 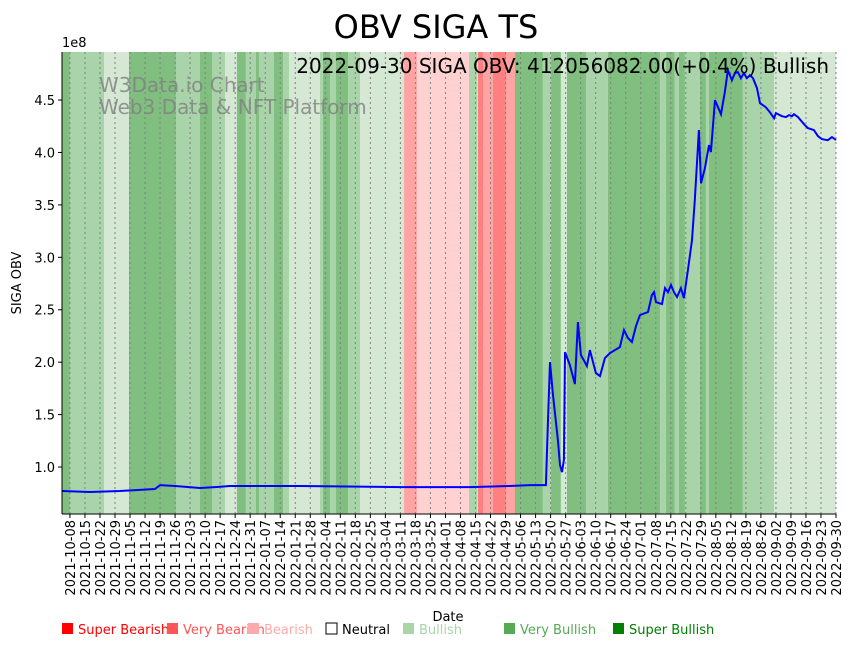 What do you see at coordinates (371, 558) in the screenshot?
I see `x-tick-label: 2022-02-25` at bounding box center [371, 558].